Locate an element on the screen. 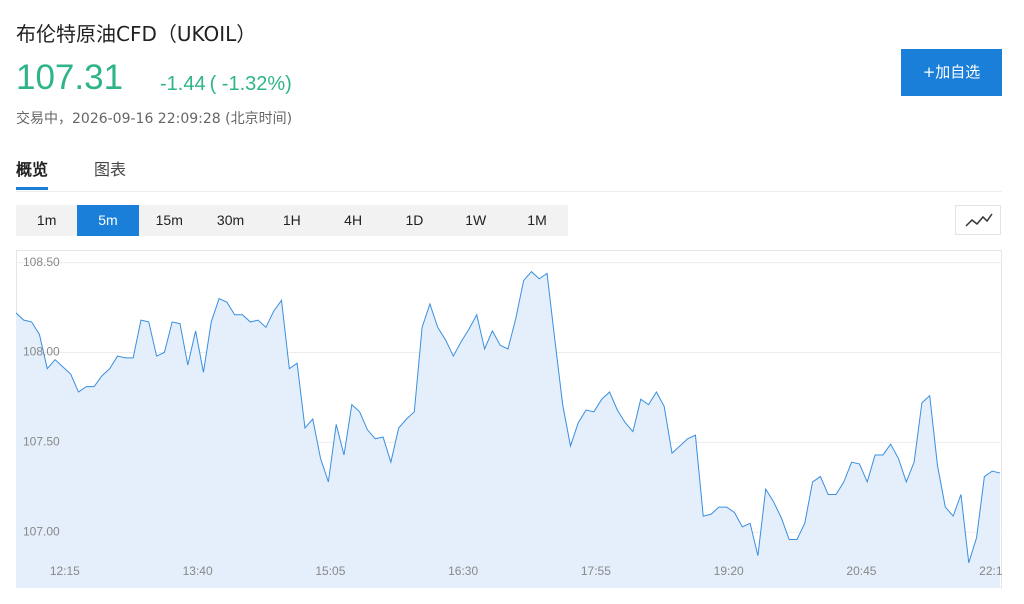 This screenshot has width=1024, height=604. add-watchlist-button: +加自选 is located at coordinates (951, 72).